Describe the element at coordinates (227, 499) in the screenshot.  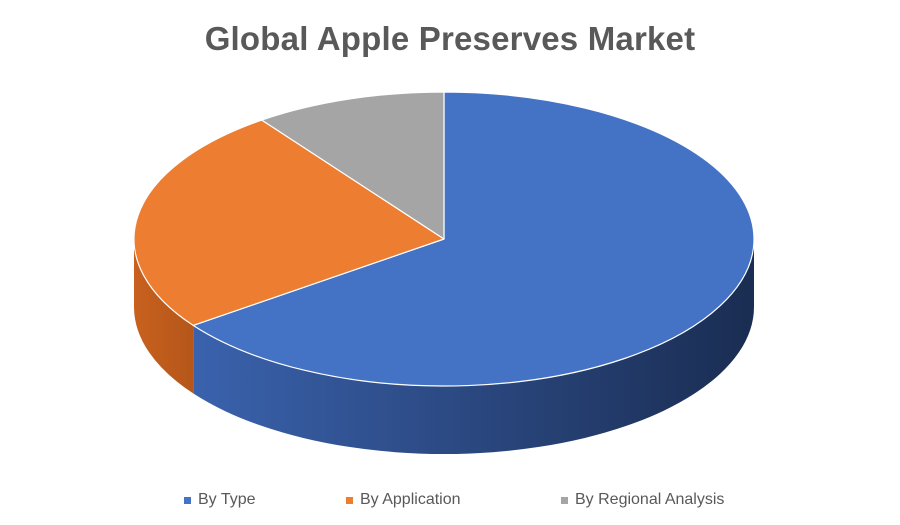
I see `legend-label-by-type: By Type` at that location.